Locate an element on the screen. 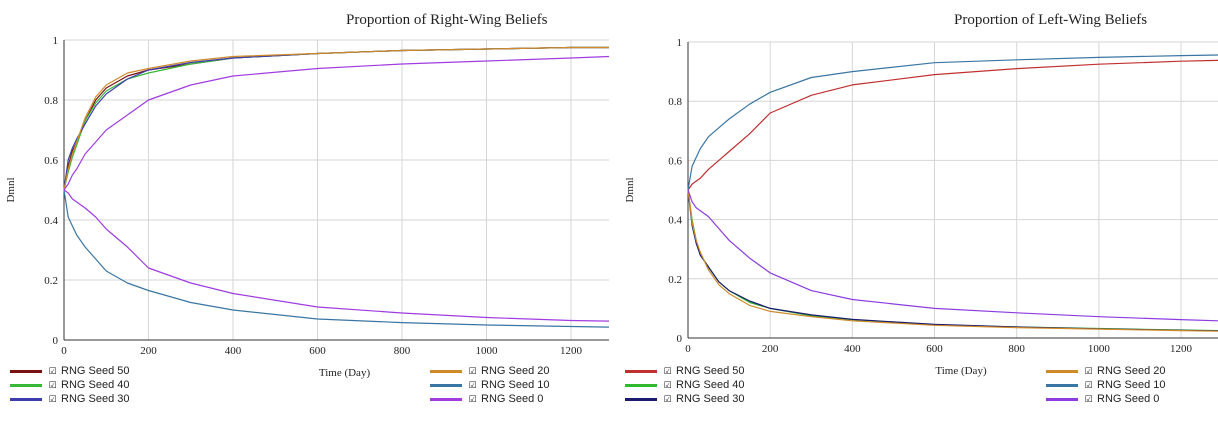 This screenshot has height=445, width=1218. chart-title: Proportion of Right-Wing Beliefs is located at coordinates (447, 20).